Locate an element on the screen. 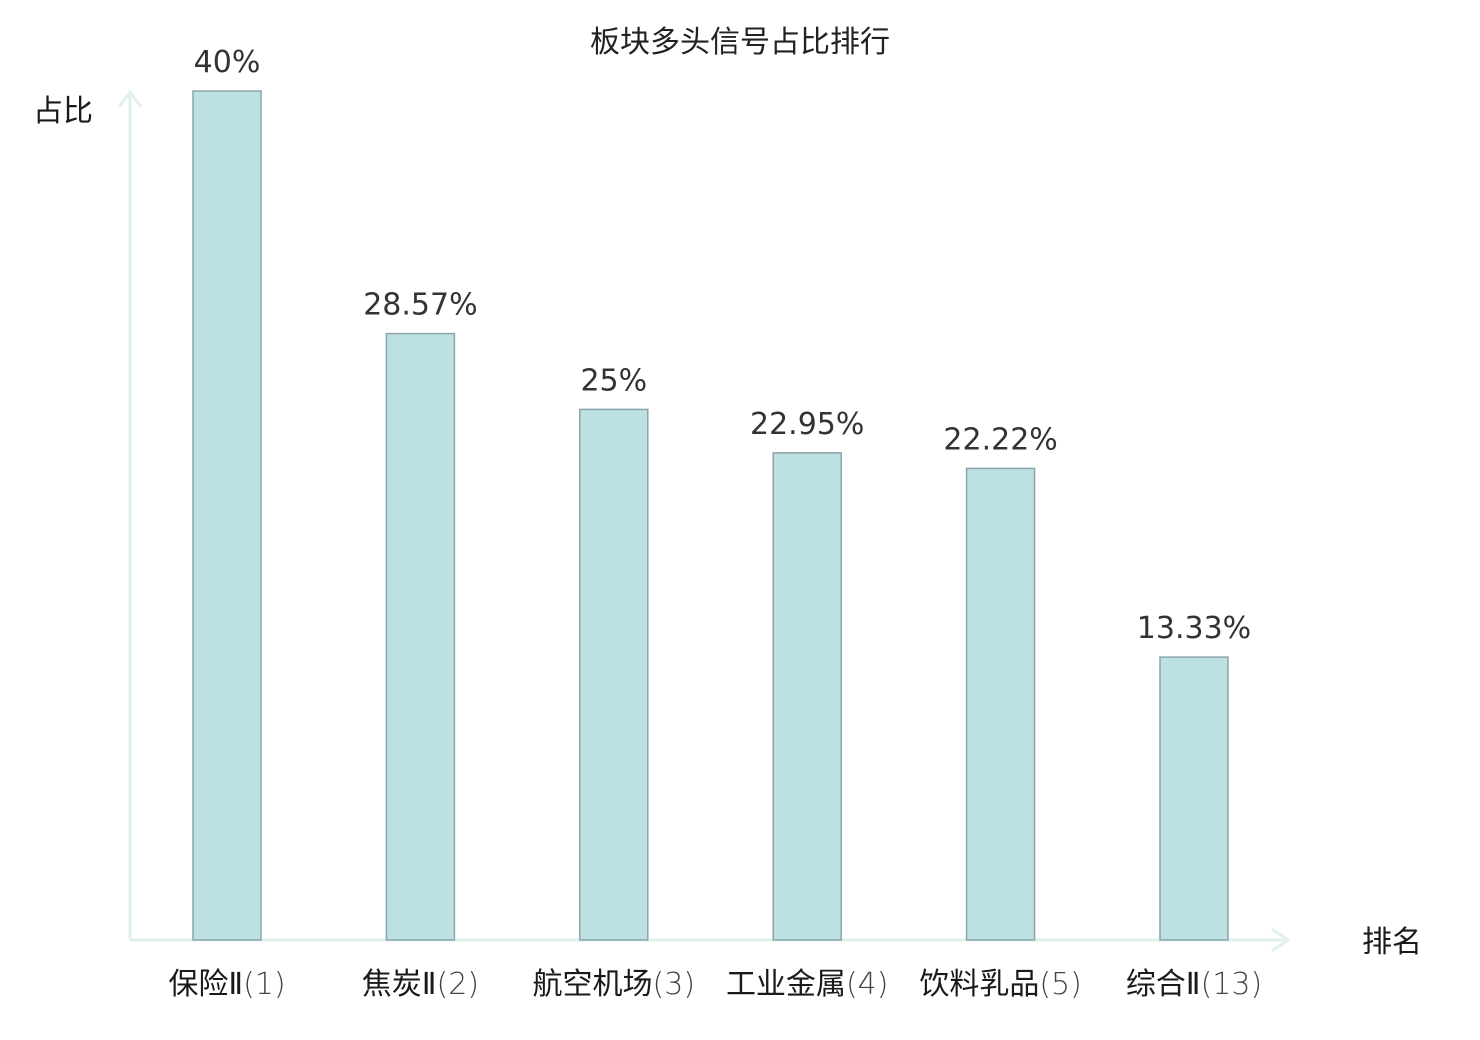  category-rank: (2) is located at coordinates (458, 984).